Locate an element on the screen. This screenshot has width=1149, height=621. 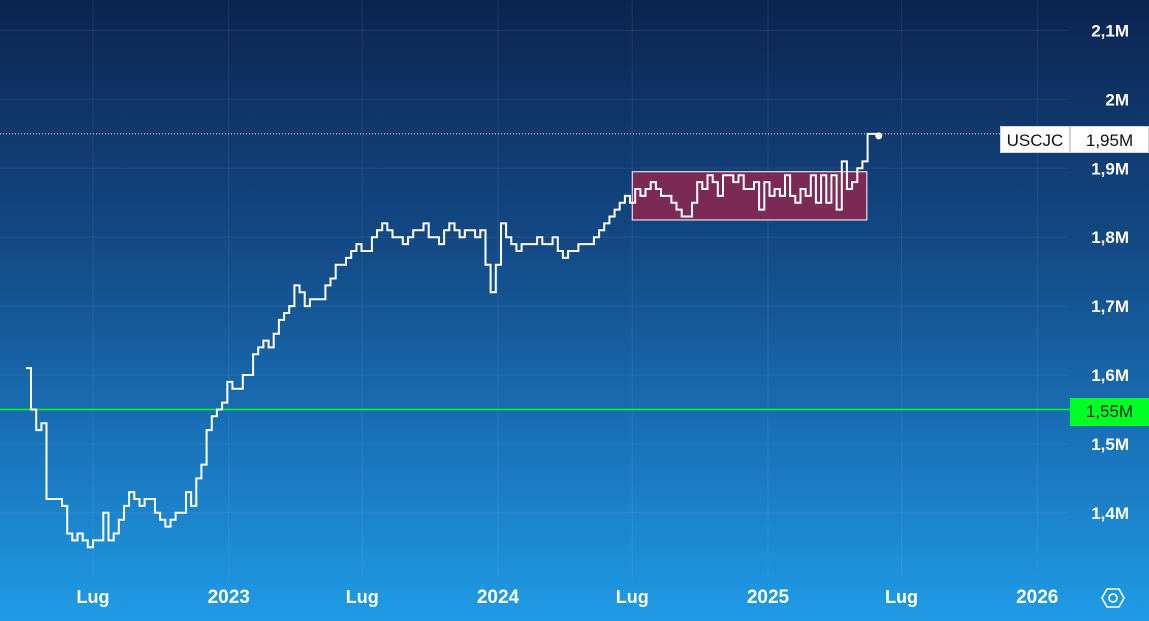
y-tick-label: 1,9M is located at coordinates (1110, 168).